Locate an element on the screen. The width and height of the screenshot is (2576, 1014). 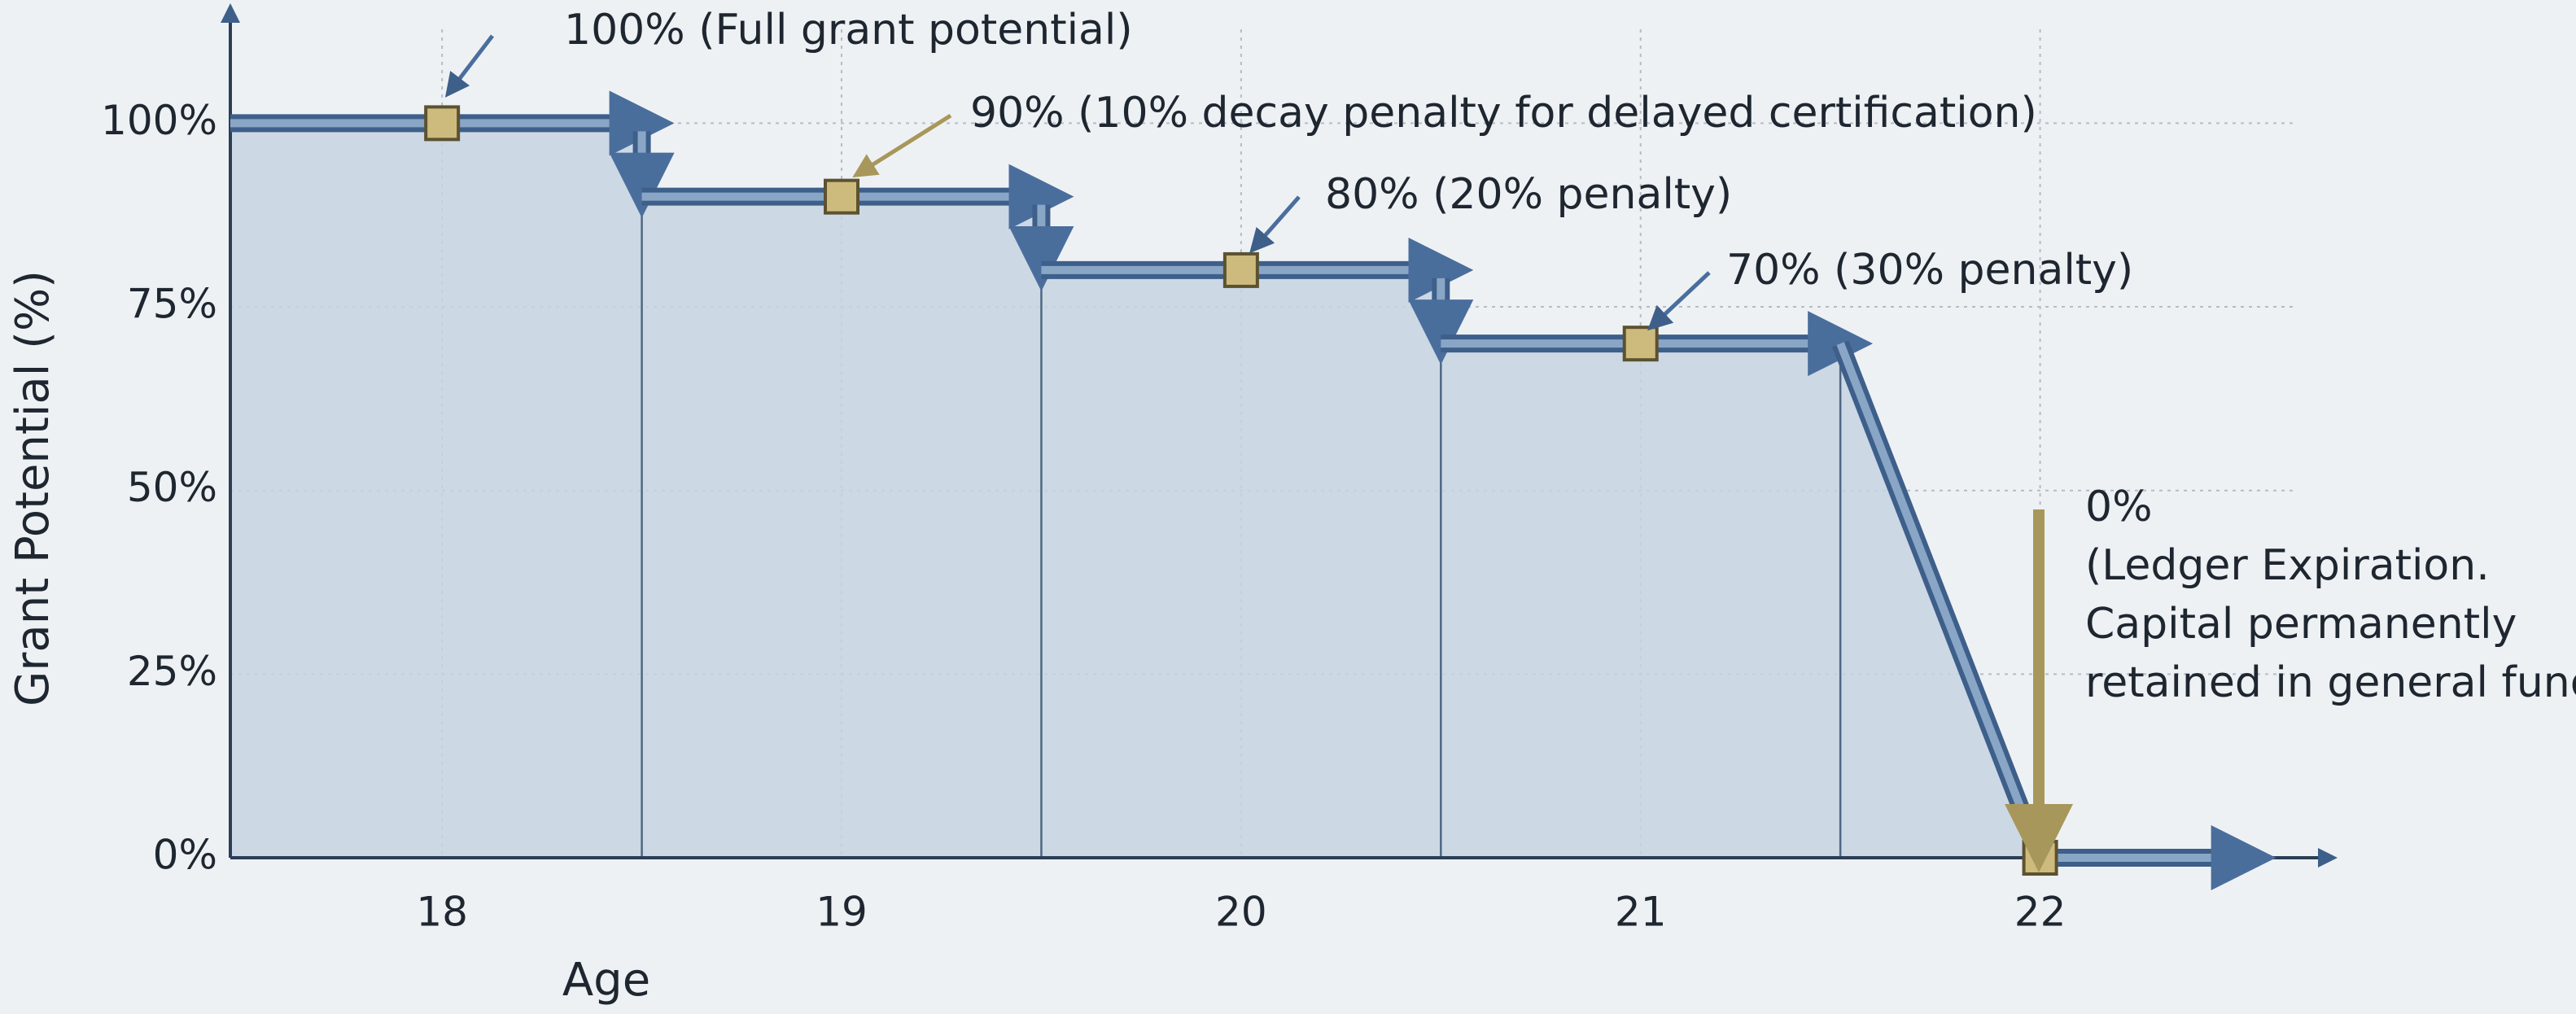
x-tick-label: 22 is located at coordinates (2040, 913).